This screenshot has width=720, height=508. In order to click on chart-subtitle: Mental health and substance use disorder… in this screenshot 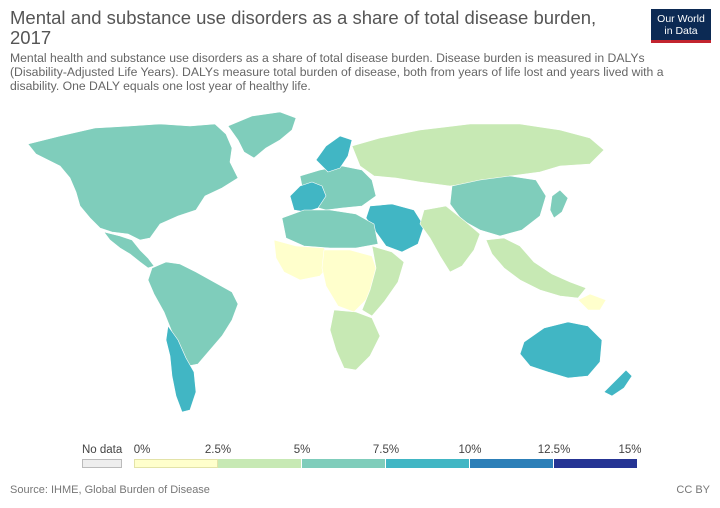, I will do `click(337, 72)`.